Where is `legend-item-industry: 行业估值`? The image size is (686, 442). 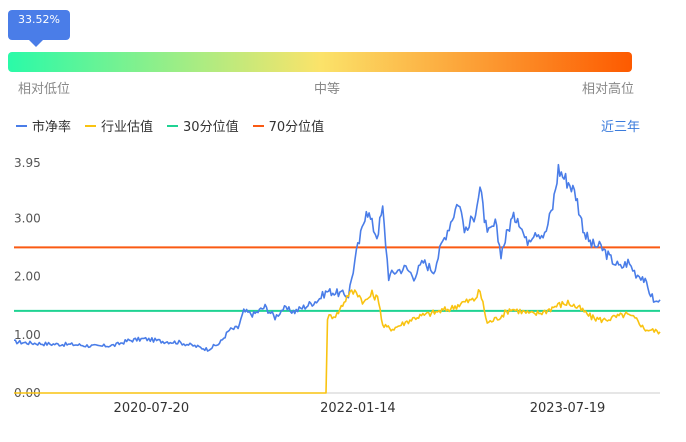
legend-item-industry: 行业估值 is located at coordinates (119, 125).